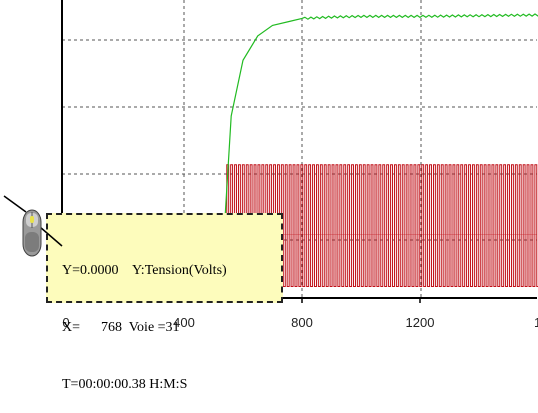 This screenshot has height=413, width=538. Describe the element at coordinates (121, 327) in the screenshot. I see `tooltip-line-x: X= 768 Voie =31` at that location.